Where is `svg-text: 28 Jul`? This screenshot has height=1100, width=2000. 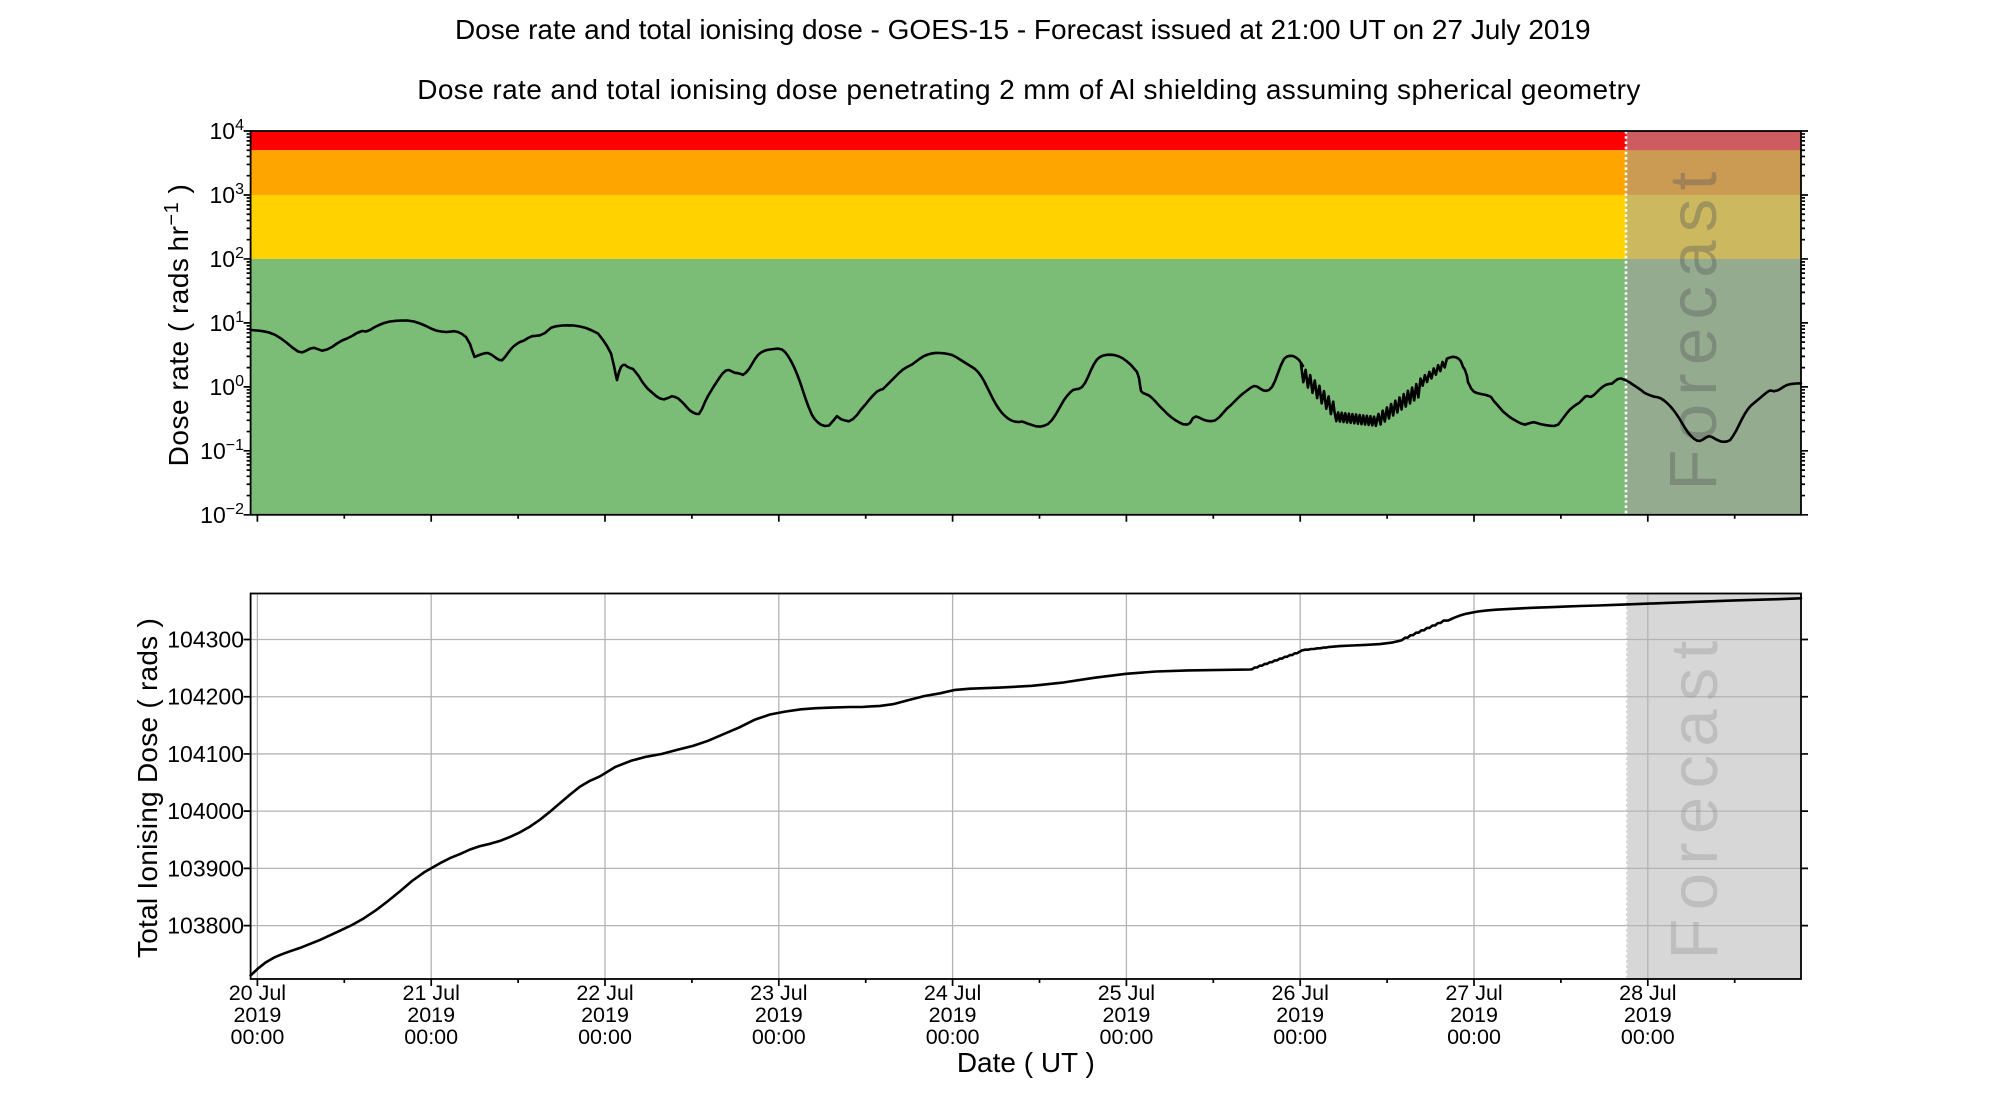 svg-text: 28 Jul is located at coordinates (1647, 993).